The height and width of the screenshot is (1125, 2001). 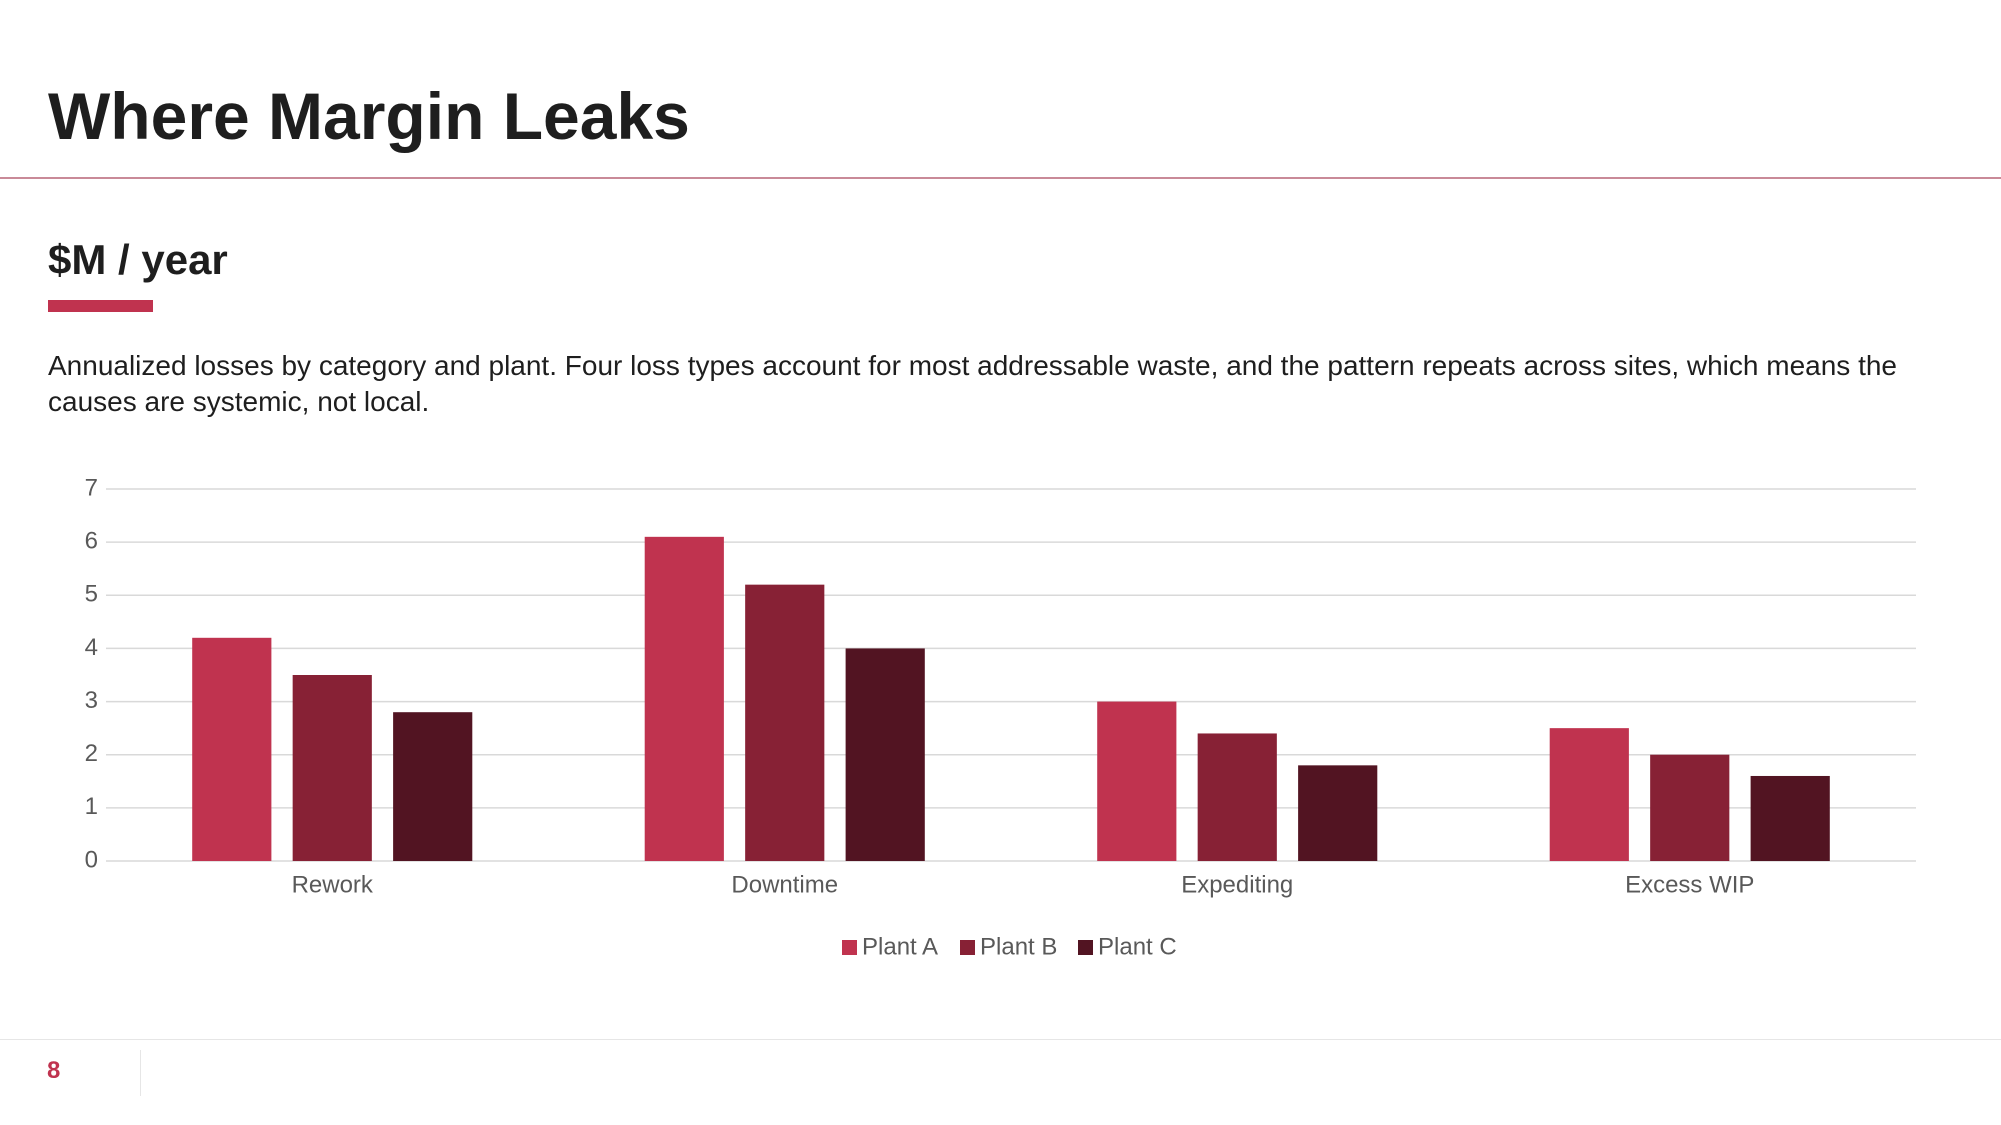 I want to click on y-tick-label: 5, so click(x=91, y=594).